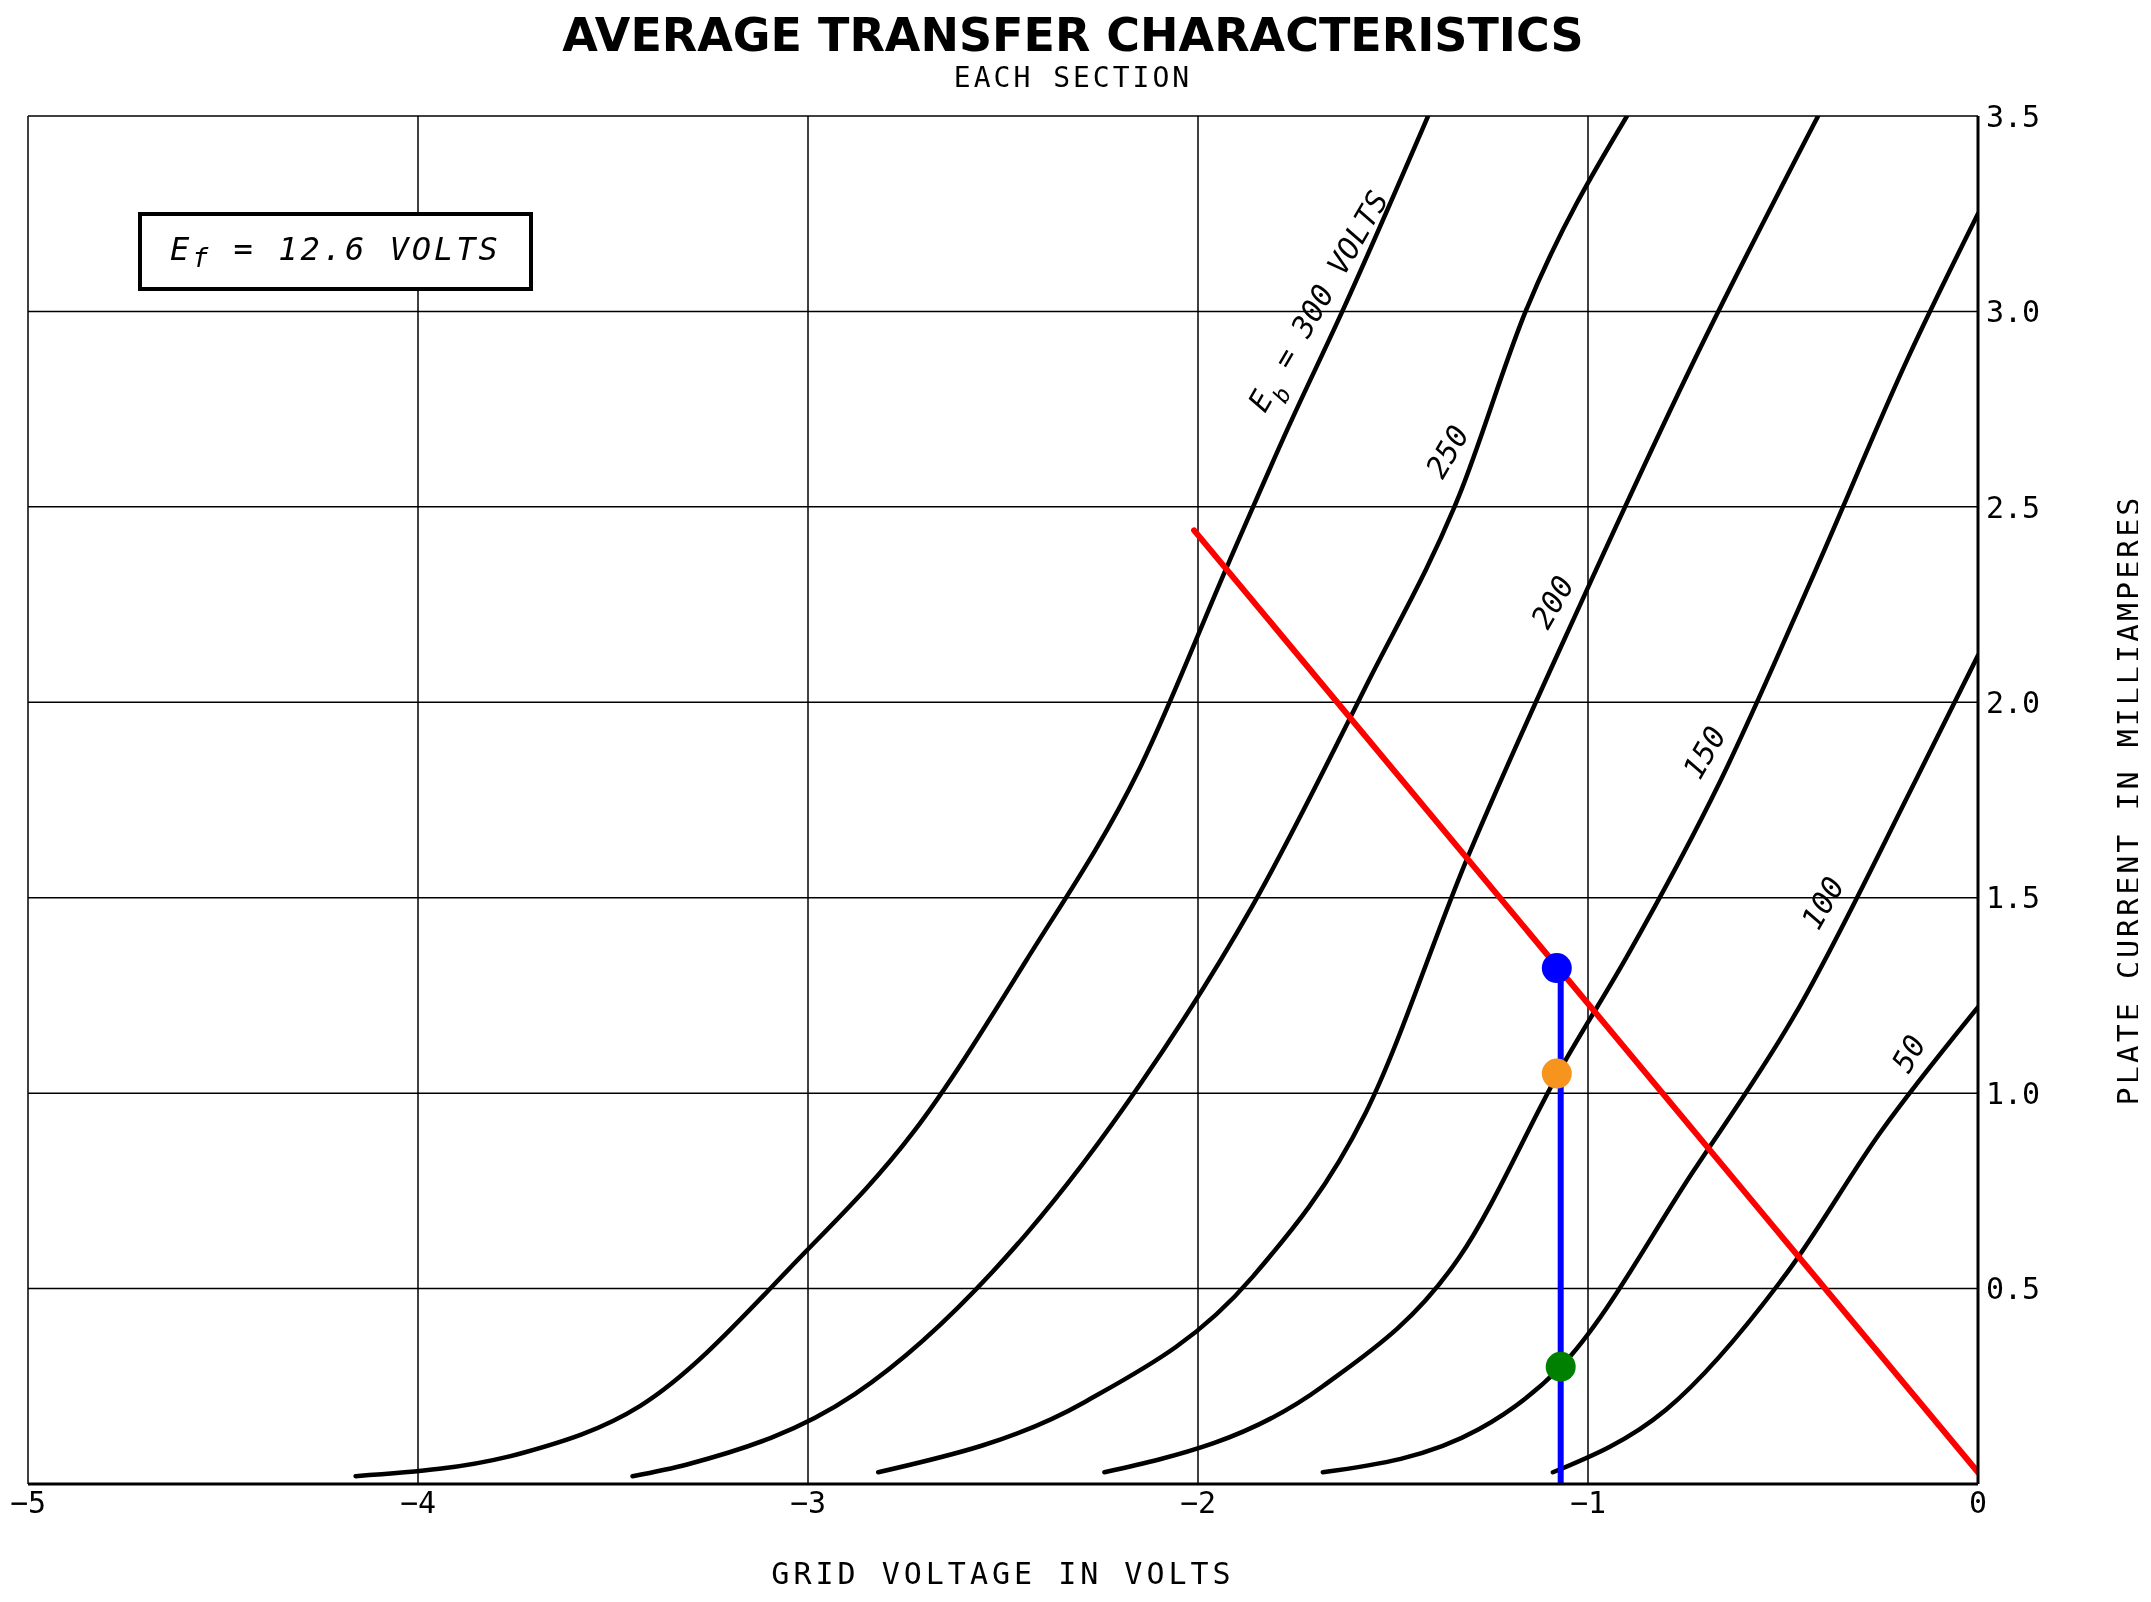 The height and width of the screenshot is (1602, 2151). What do you see at coordinates (418, 1503) in the screenshot?
I see `x-tick-label: −4` at bounding box center [418, 1503].